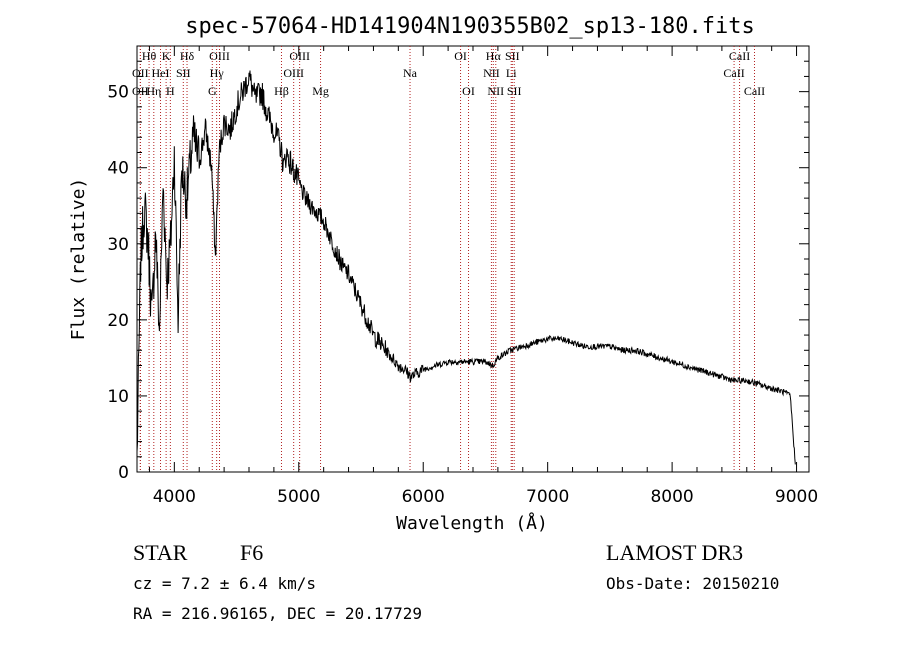  I want to click on line-label-7: SII, so click(183, 73).